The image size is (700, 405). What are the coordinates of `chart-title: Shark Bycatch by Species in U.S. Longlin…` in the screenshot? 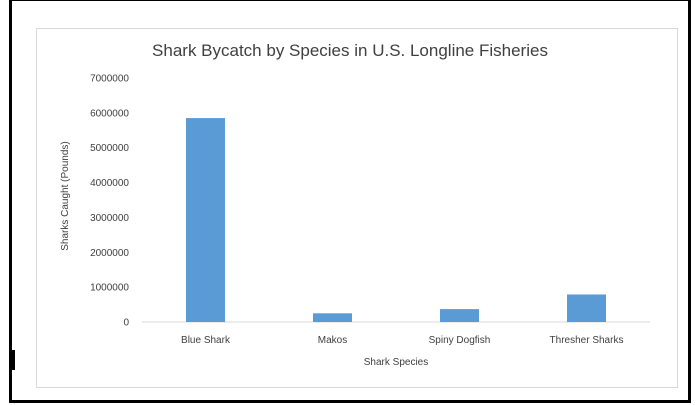 It's located at (350, 50).